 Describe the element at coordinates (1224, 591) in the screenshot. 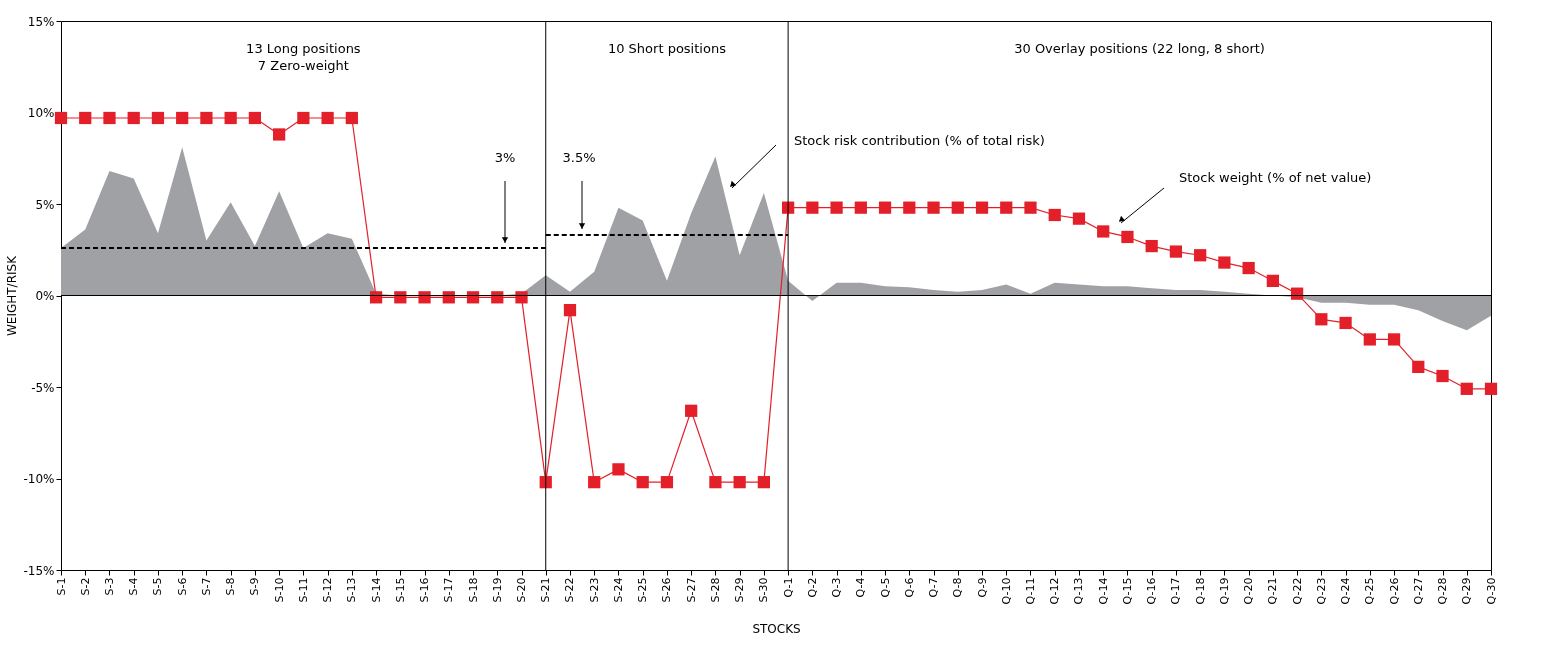

I see `x-tick-label: Q-19` at that location.